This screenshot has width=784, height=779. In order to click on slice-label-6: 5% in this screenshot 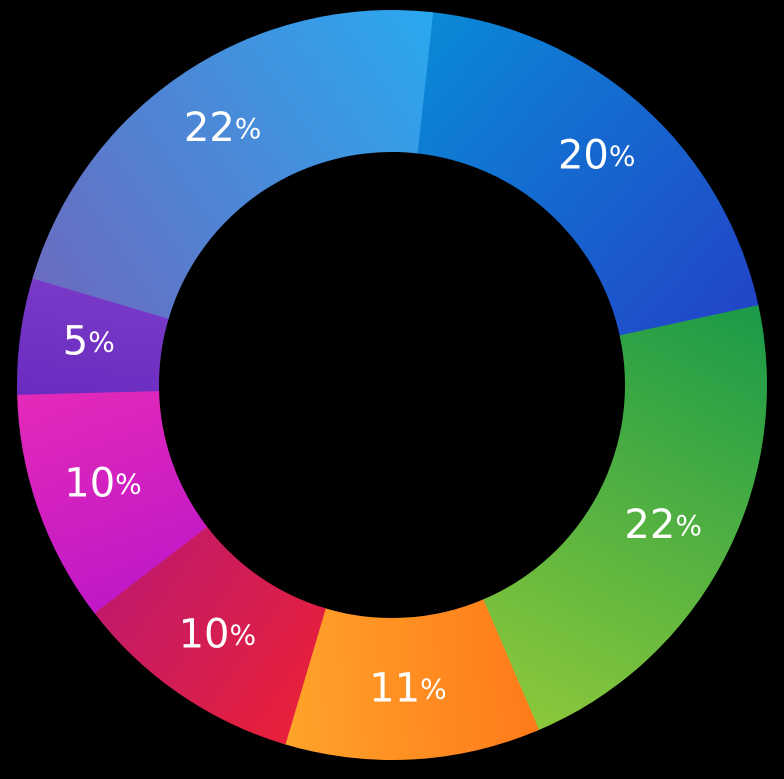, I will do `click(89, 341)`.